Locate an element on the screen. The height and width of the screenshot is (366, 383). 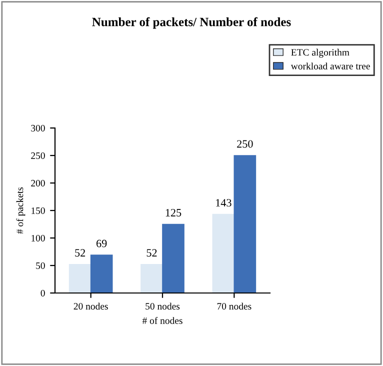
x-axis-title: # of nodes is located at coordinates (162, 320).